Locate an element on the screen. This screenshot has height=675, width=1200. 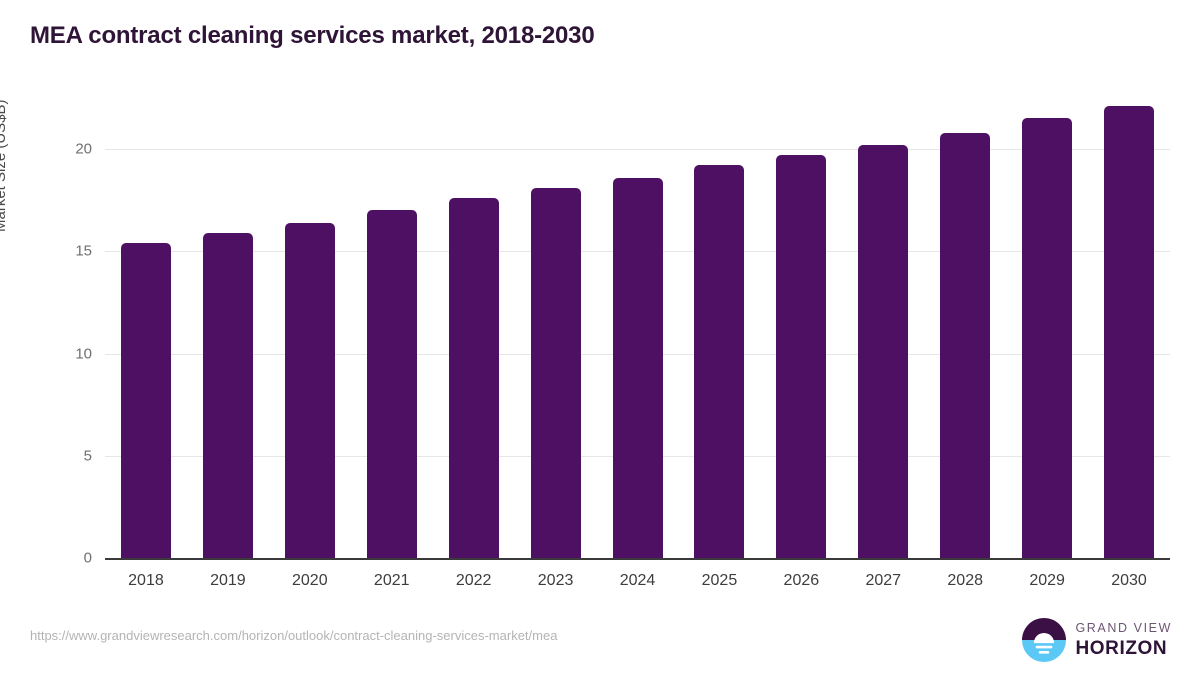
y-tick-label: 10 is located at coordinates (83, 354).